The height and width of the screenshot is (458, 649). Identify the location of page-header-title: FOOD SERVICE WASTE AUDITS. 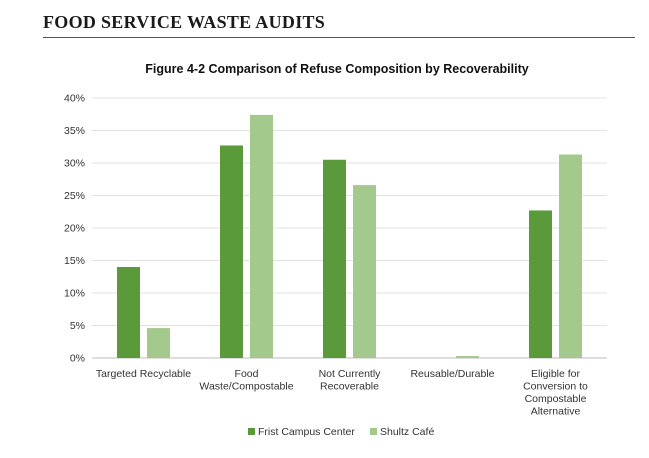
(184, 22).